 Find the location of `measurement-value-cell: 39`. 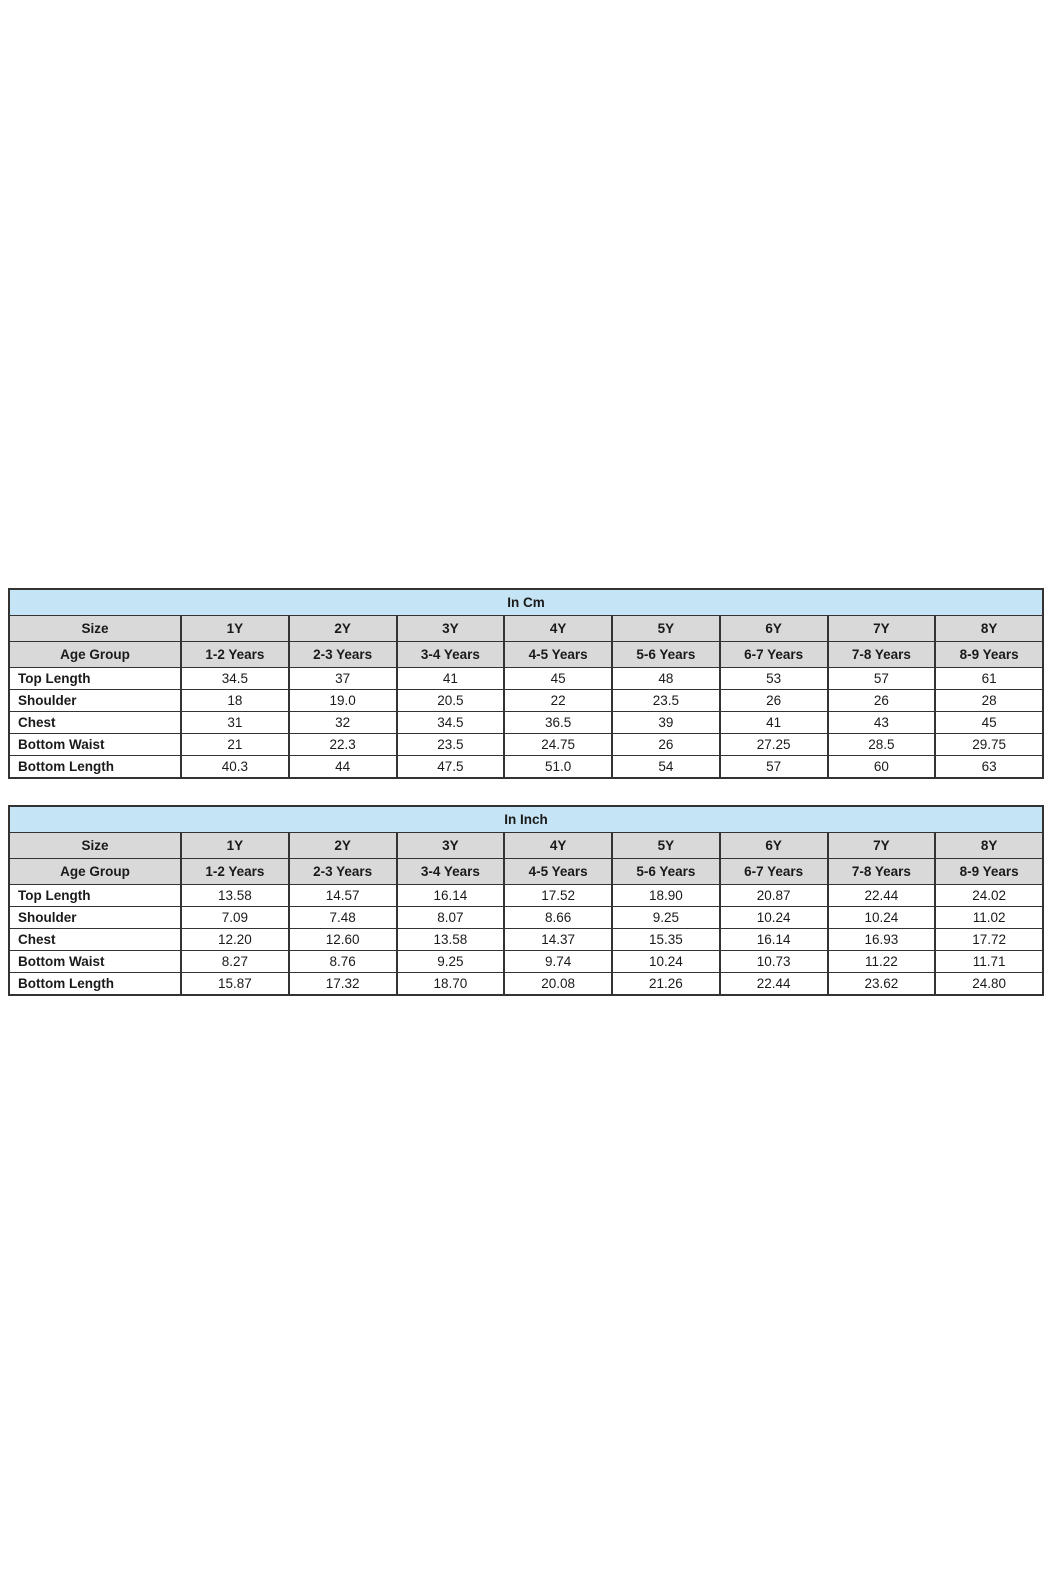

measurement-value-cell: 39 is located at coordinates (666, 722).